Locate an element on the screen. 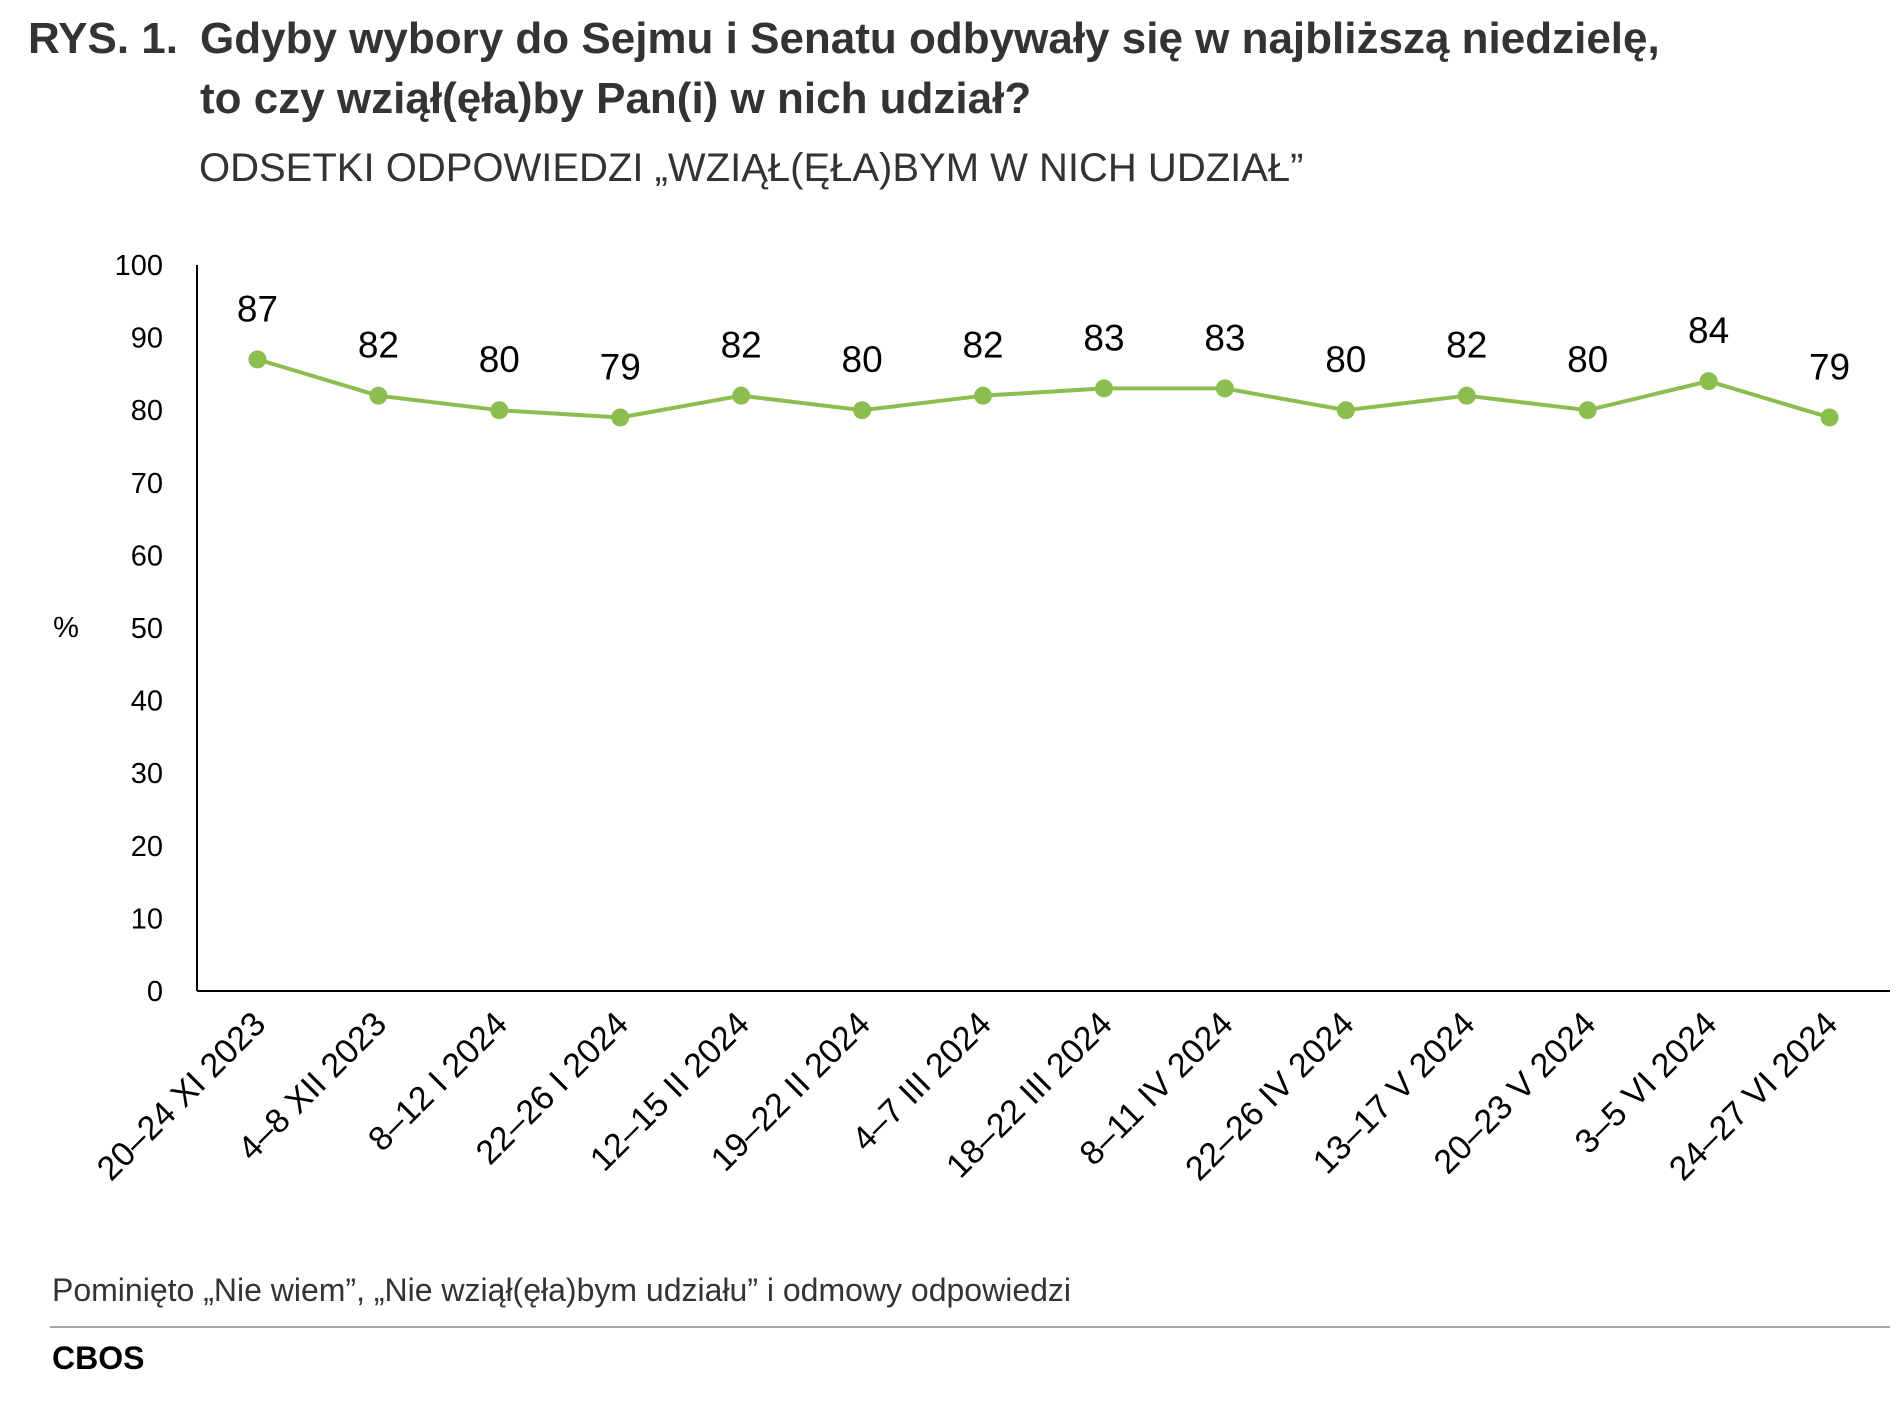  y-tick-label: 40 is located at coordinates (147, 702).